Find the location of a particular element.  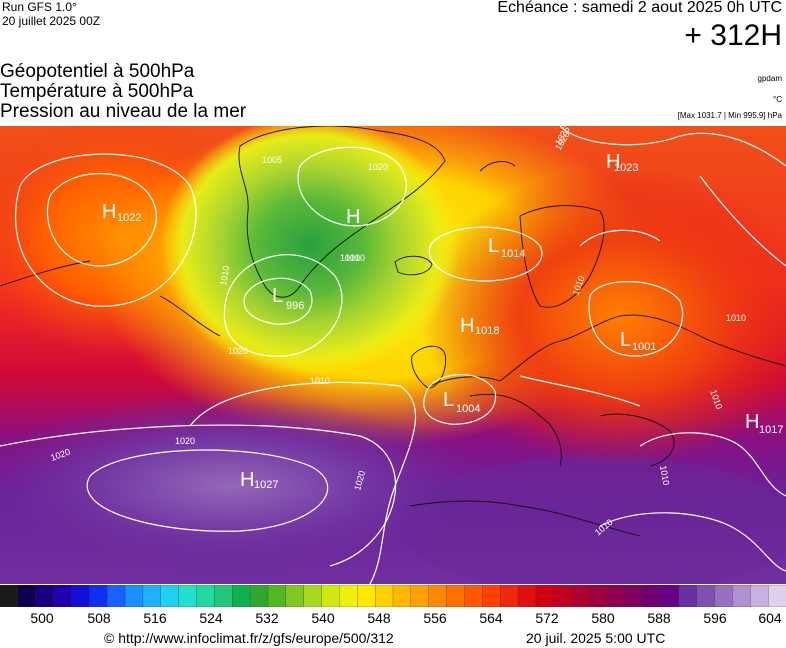

scale-label: 604 is located at coordinates (770, 618).